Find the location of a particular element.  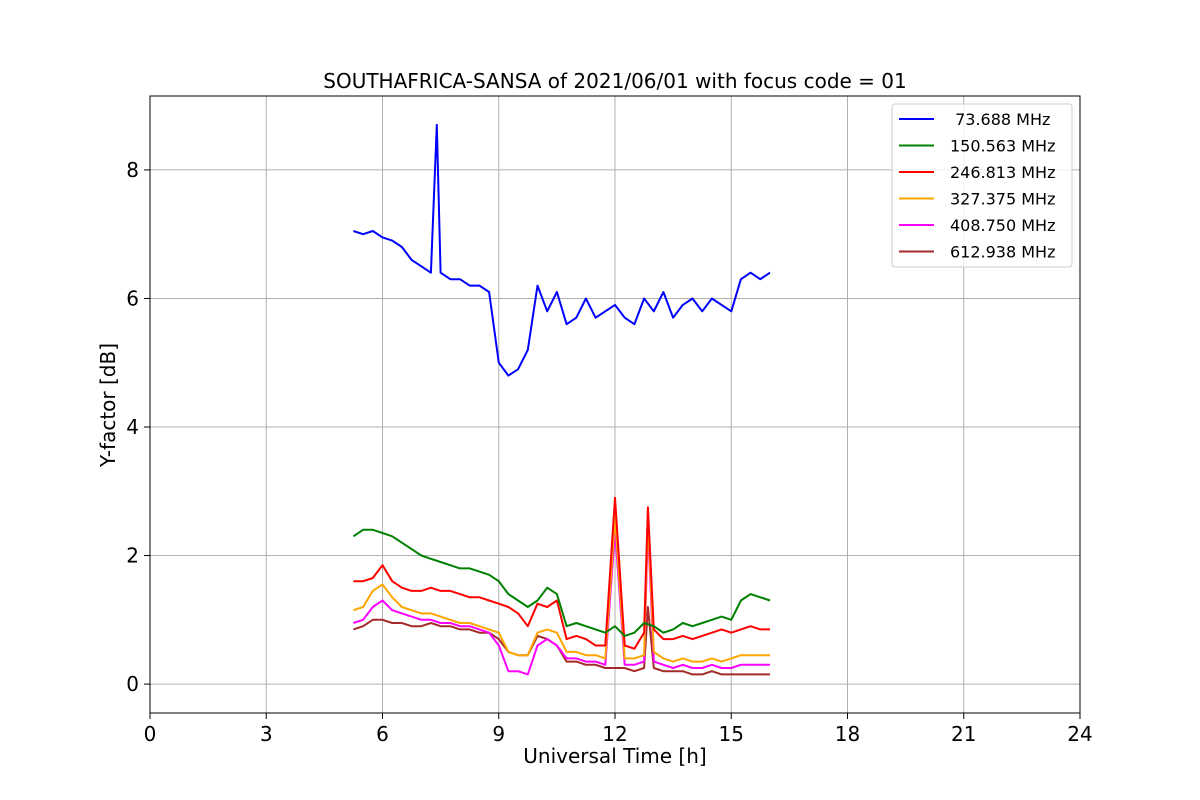

legend-label-1: 150.563 MHz is located at coordinates (1002, 146).